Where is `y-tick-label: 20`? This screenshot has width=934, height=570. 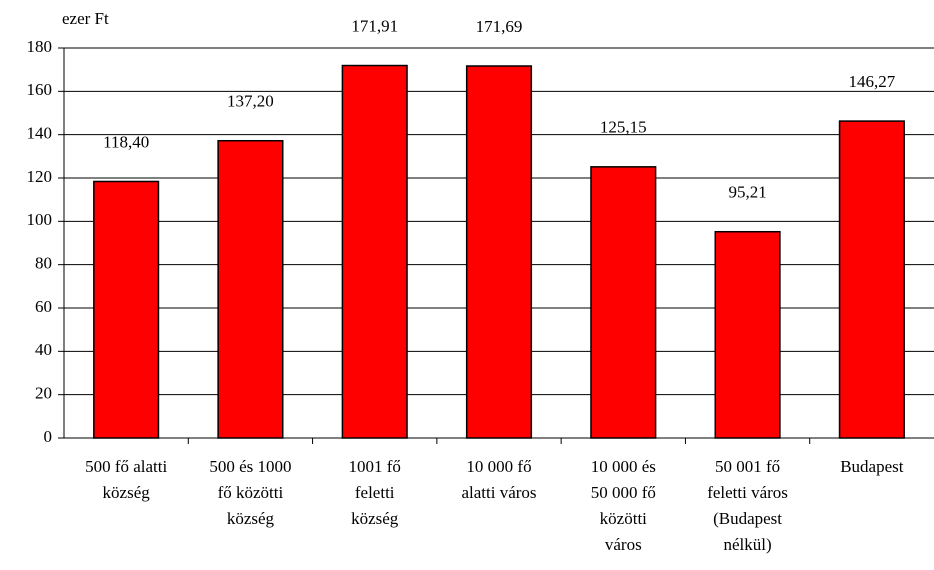 y-tick-label: 20 is located at coordinates (43, 393).